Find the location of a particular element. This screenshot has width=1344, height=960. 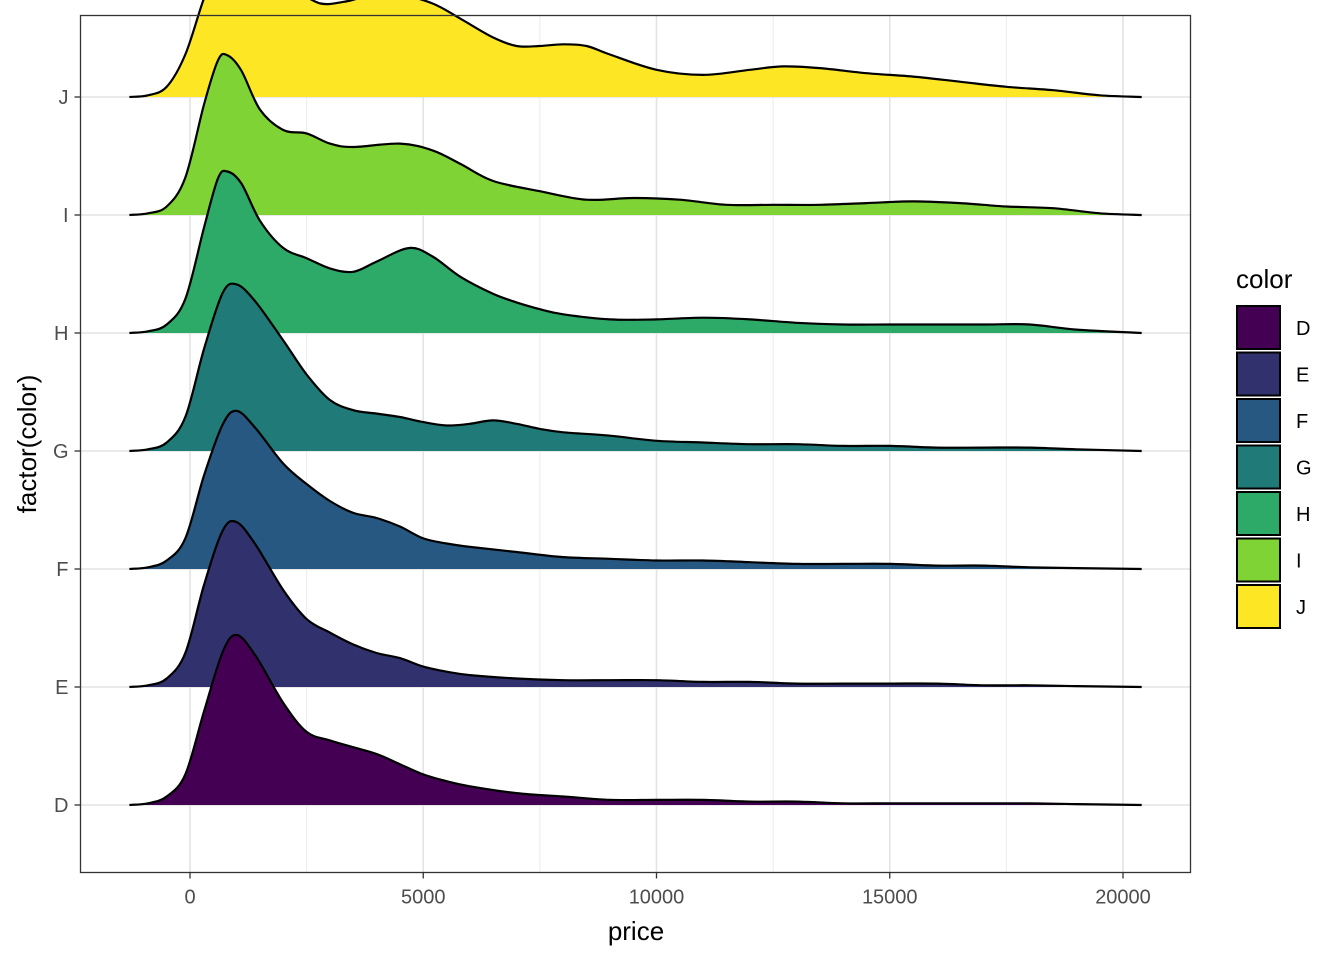

ridge-F is located at coordinates (635, 490).